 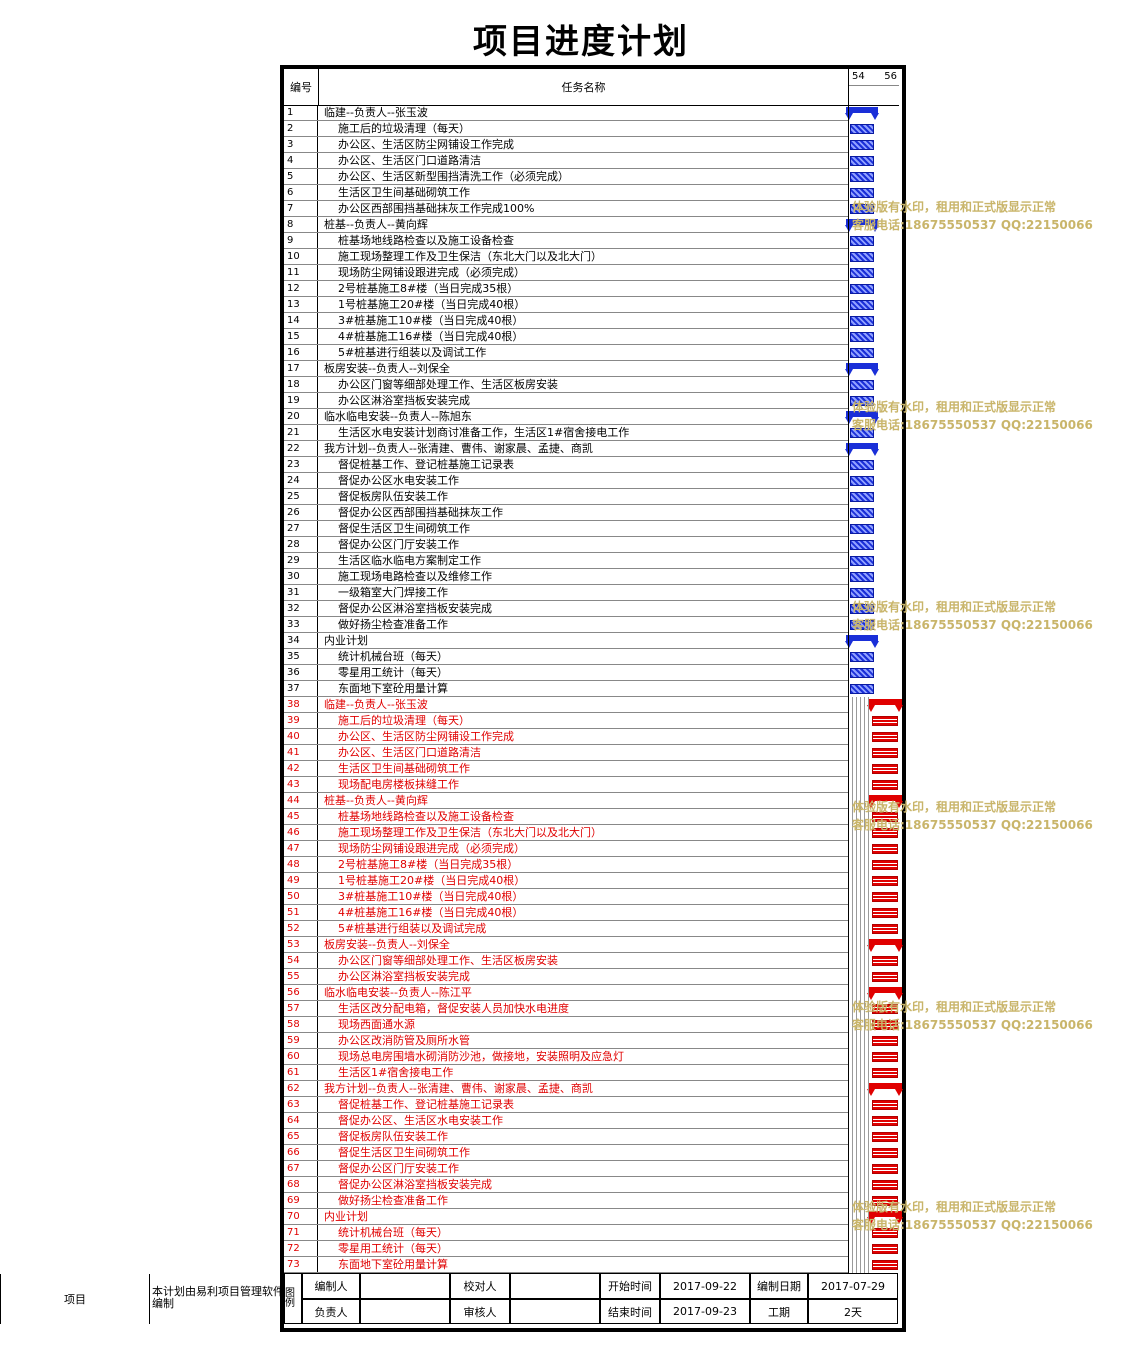 I want to click on table-row: 53 板房安装--负责人--刘保全, so click(x=566, y=945).